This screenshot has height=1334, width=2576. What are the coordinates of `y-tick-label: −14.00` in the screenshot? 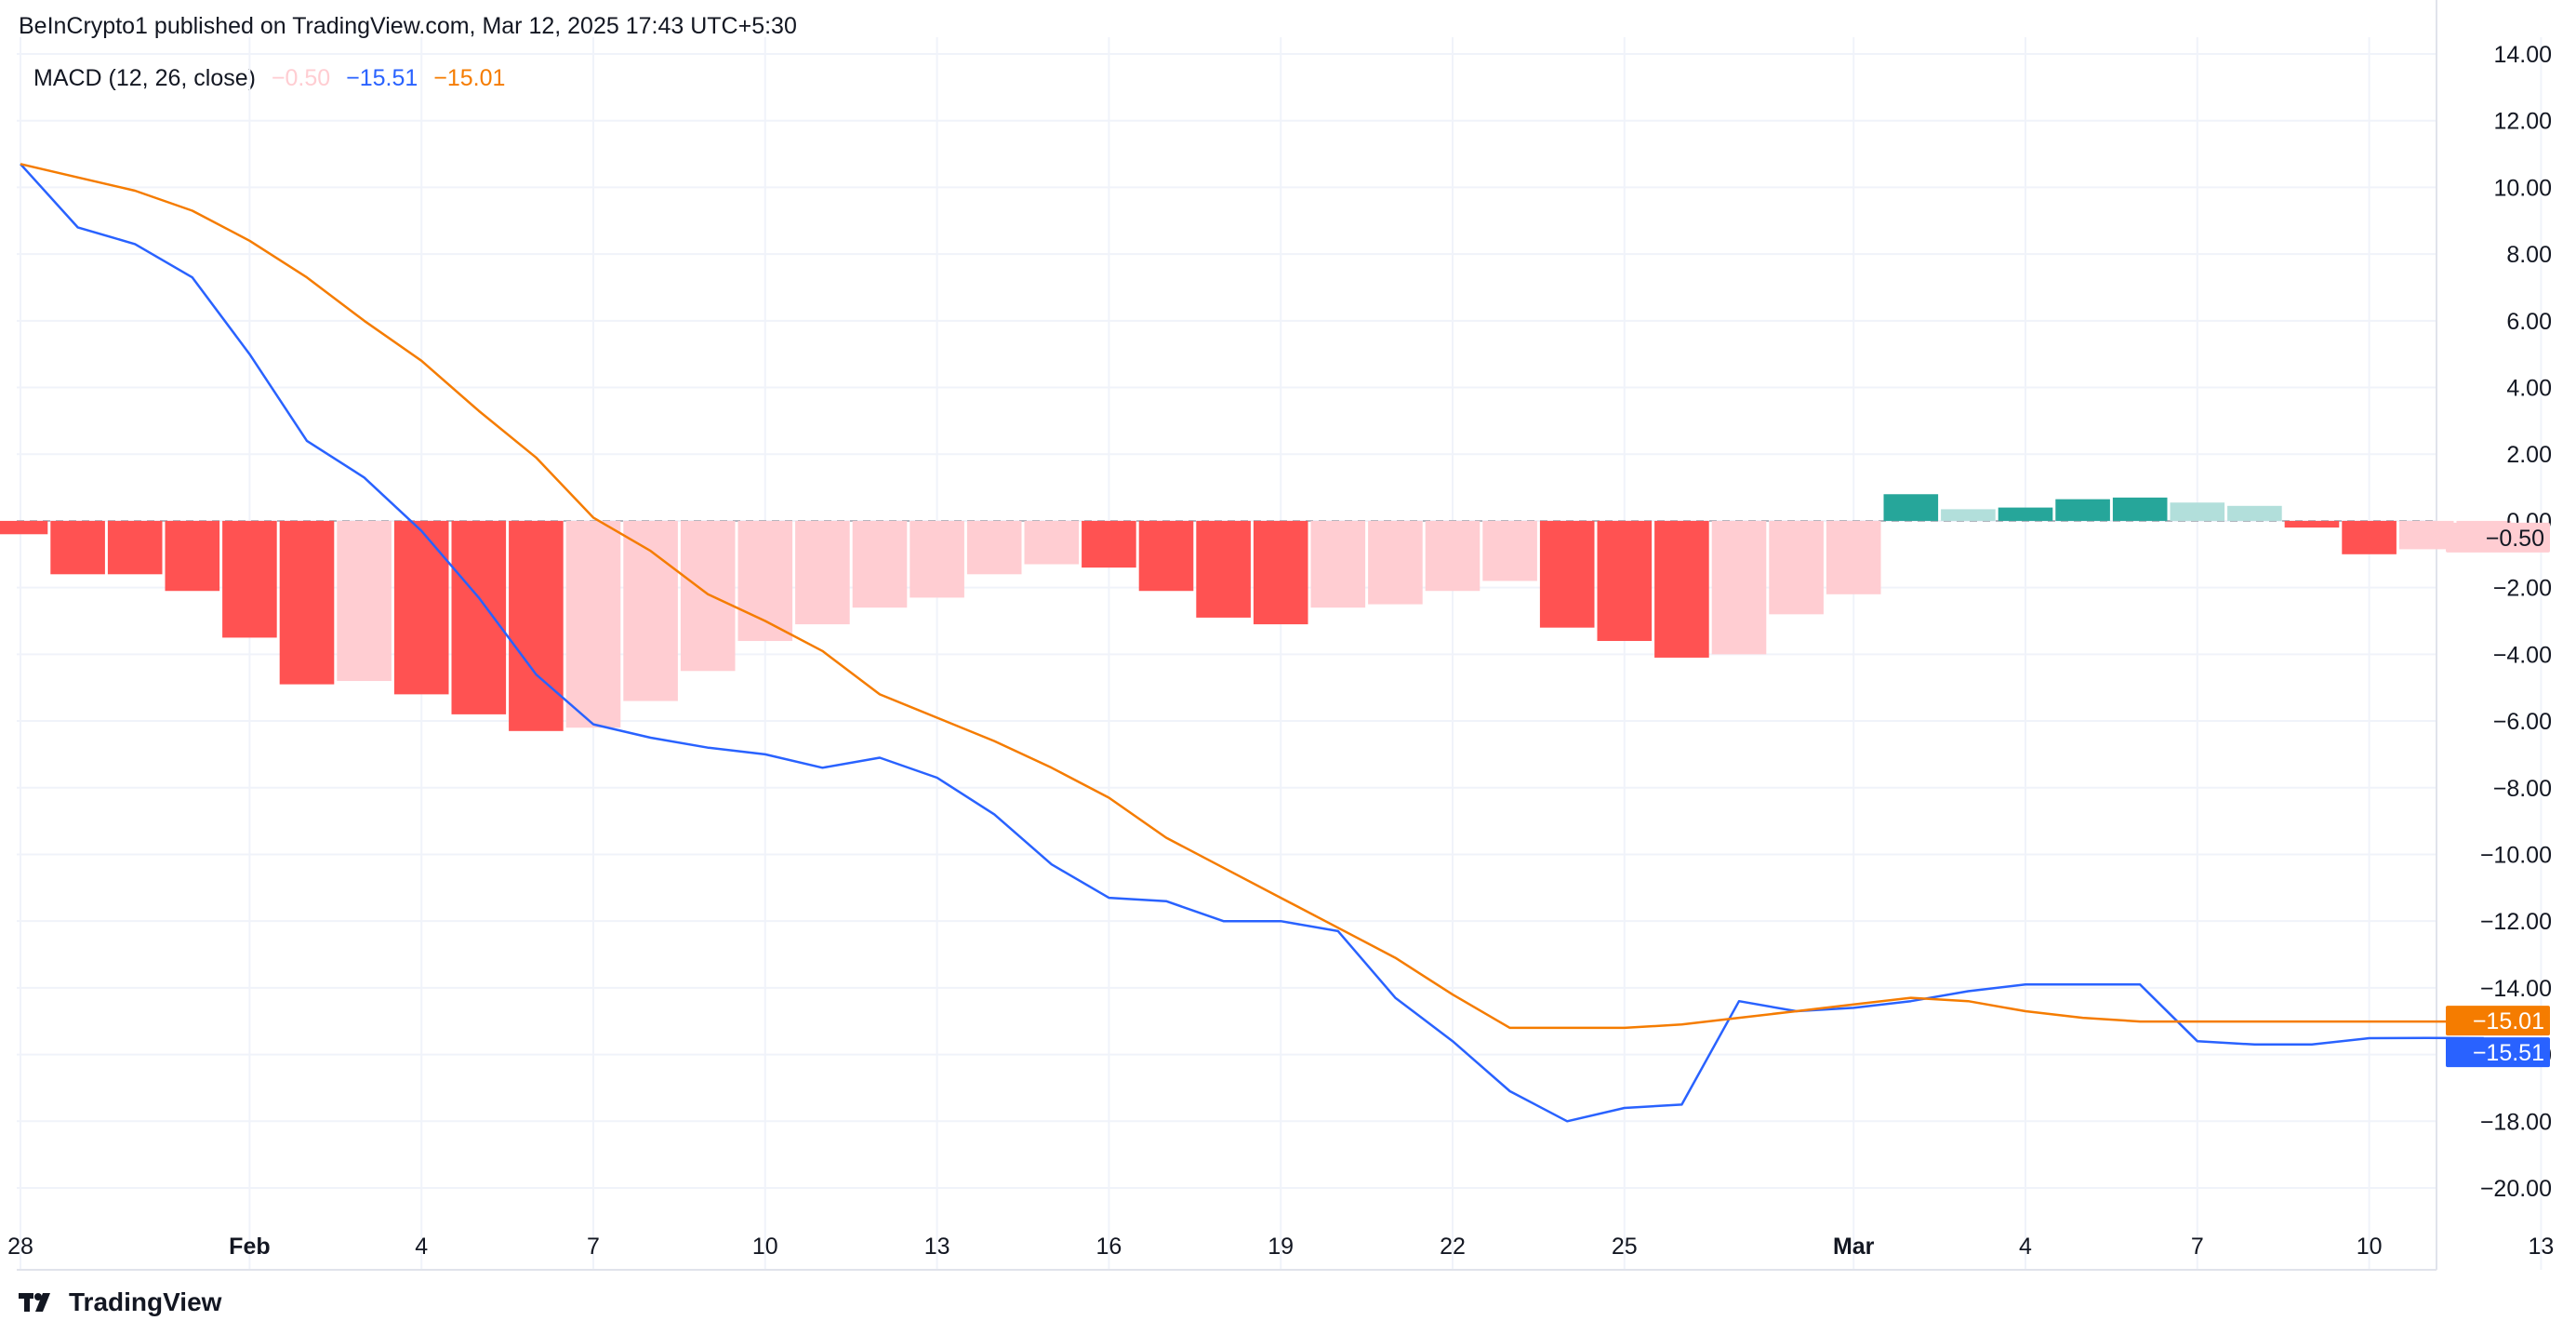 It's located at (2516, 989).